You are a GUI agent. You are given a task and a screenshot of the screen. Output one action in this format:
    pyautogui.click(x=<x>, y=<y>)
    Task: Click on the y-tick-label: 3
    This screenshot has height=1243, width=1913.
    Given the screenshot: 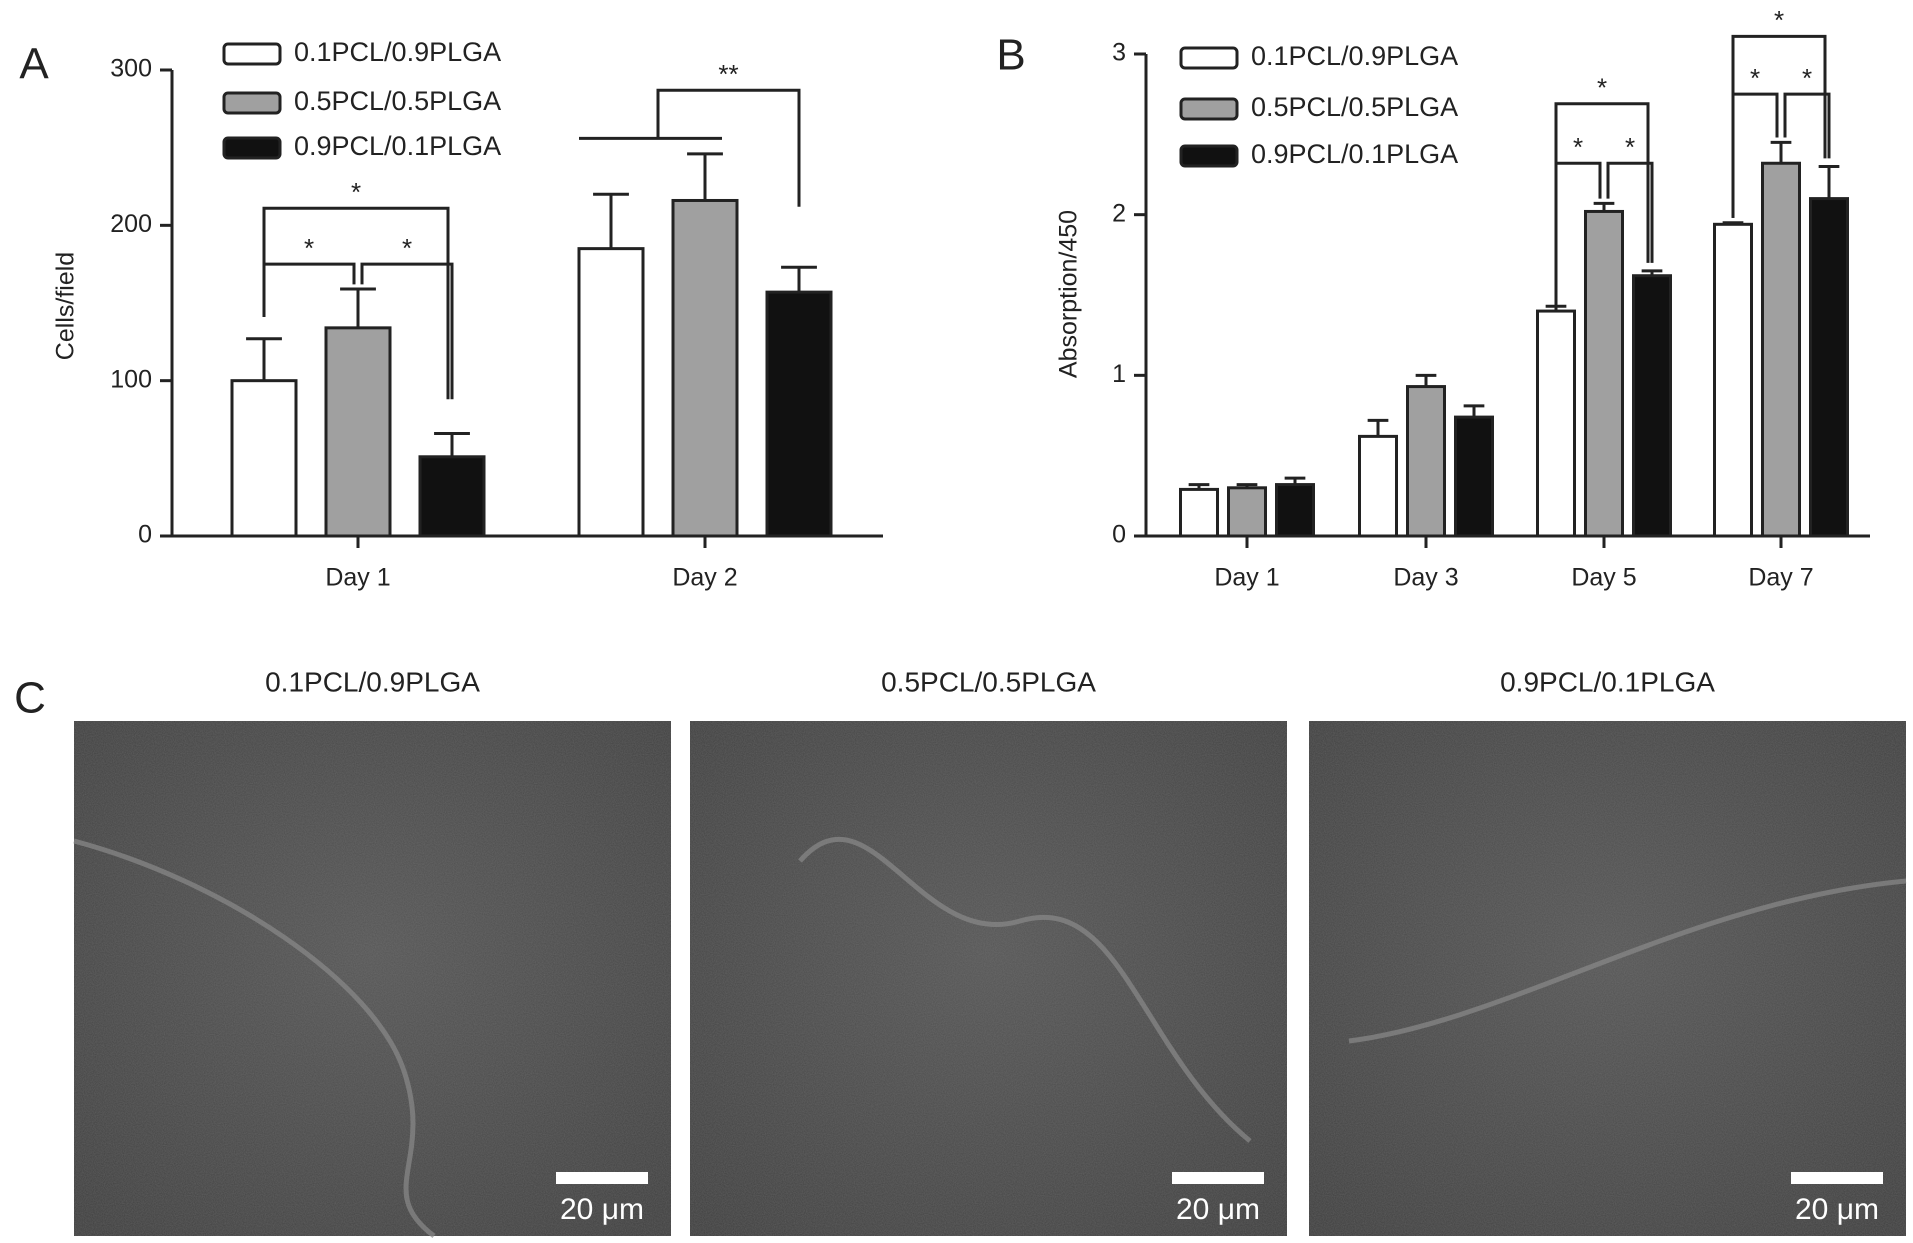 What is the action you would take?
    pyautogui.click(x=1119, y=53)
    